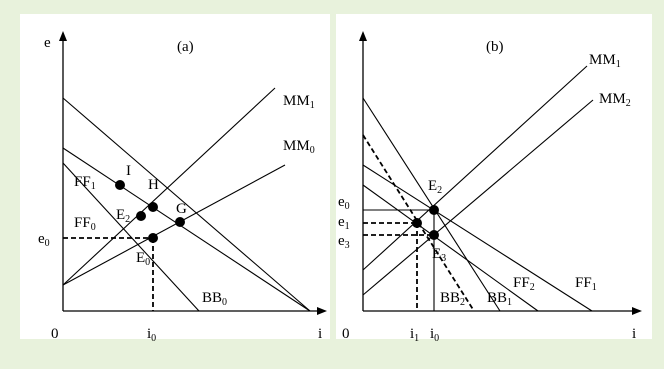  Describe the element at coordinates (131, 237) in the screenshot. I see `panel-a-bb0-line` at that location.